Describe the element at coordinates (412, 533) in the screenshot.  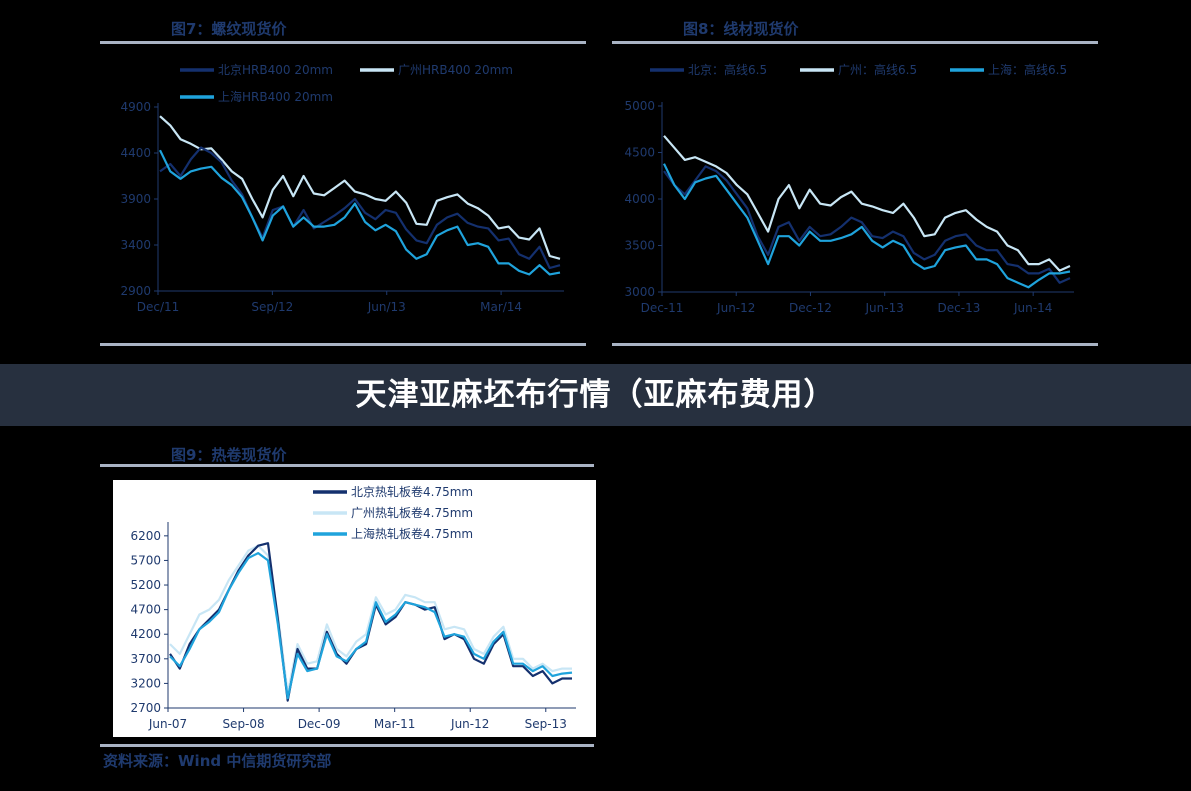
I see `legend-label: 上海热轧板卷4.75mm` at that location.